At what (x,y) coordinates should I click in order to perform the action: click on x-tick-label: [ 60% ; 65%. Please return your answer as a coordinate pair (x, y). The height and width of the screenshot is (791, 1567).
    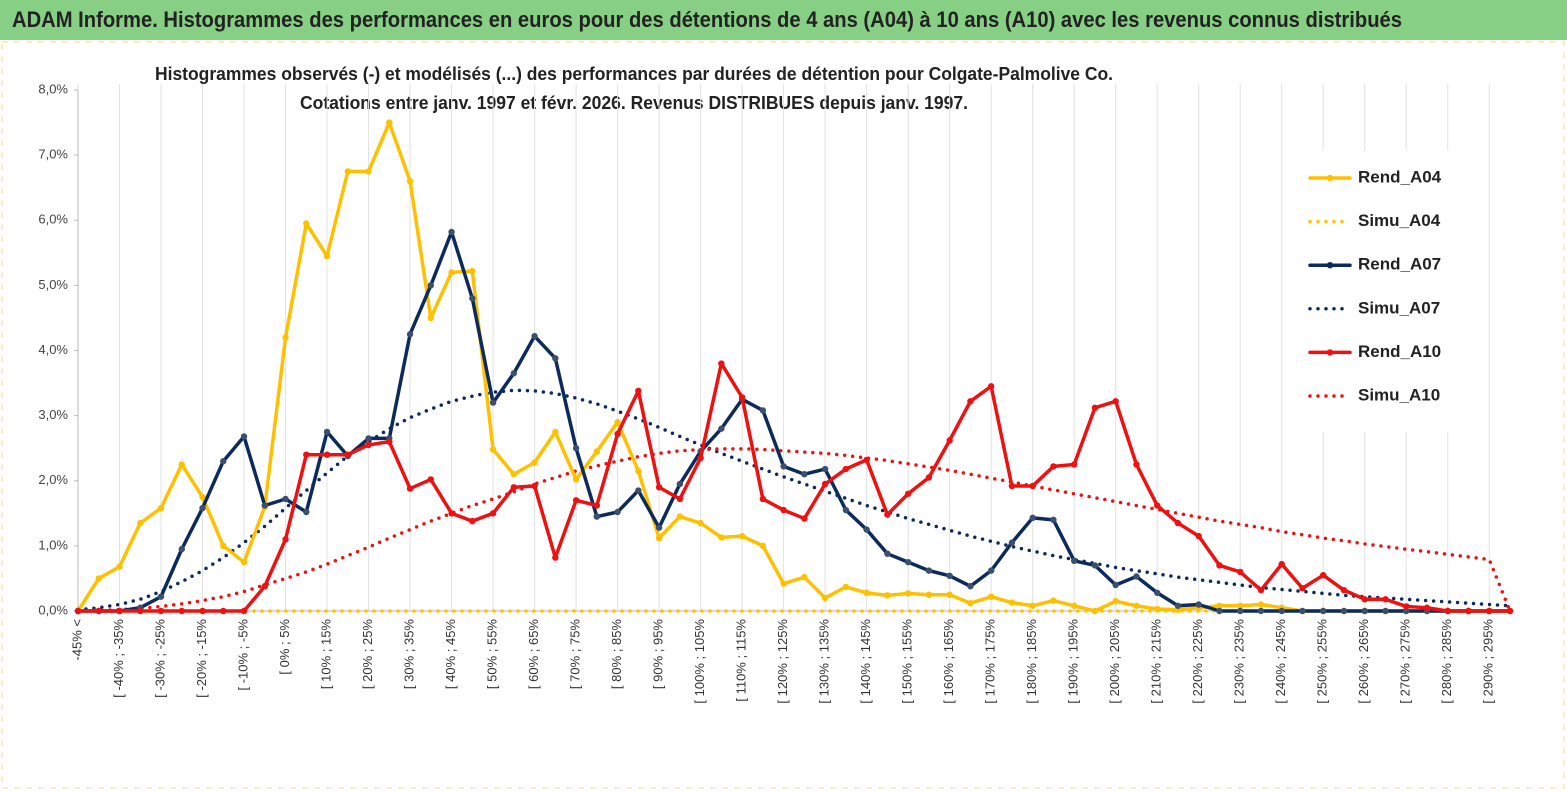
    Looking at the image, I should click on (533, 654).